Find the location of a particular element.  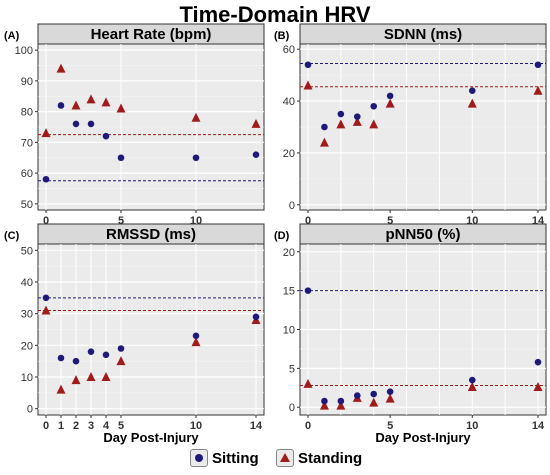

panel-title: SDNN (ms) is located at coordinates (423, 34).